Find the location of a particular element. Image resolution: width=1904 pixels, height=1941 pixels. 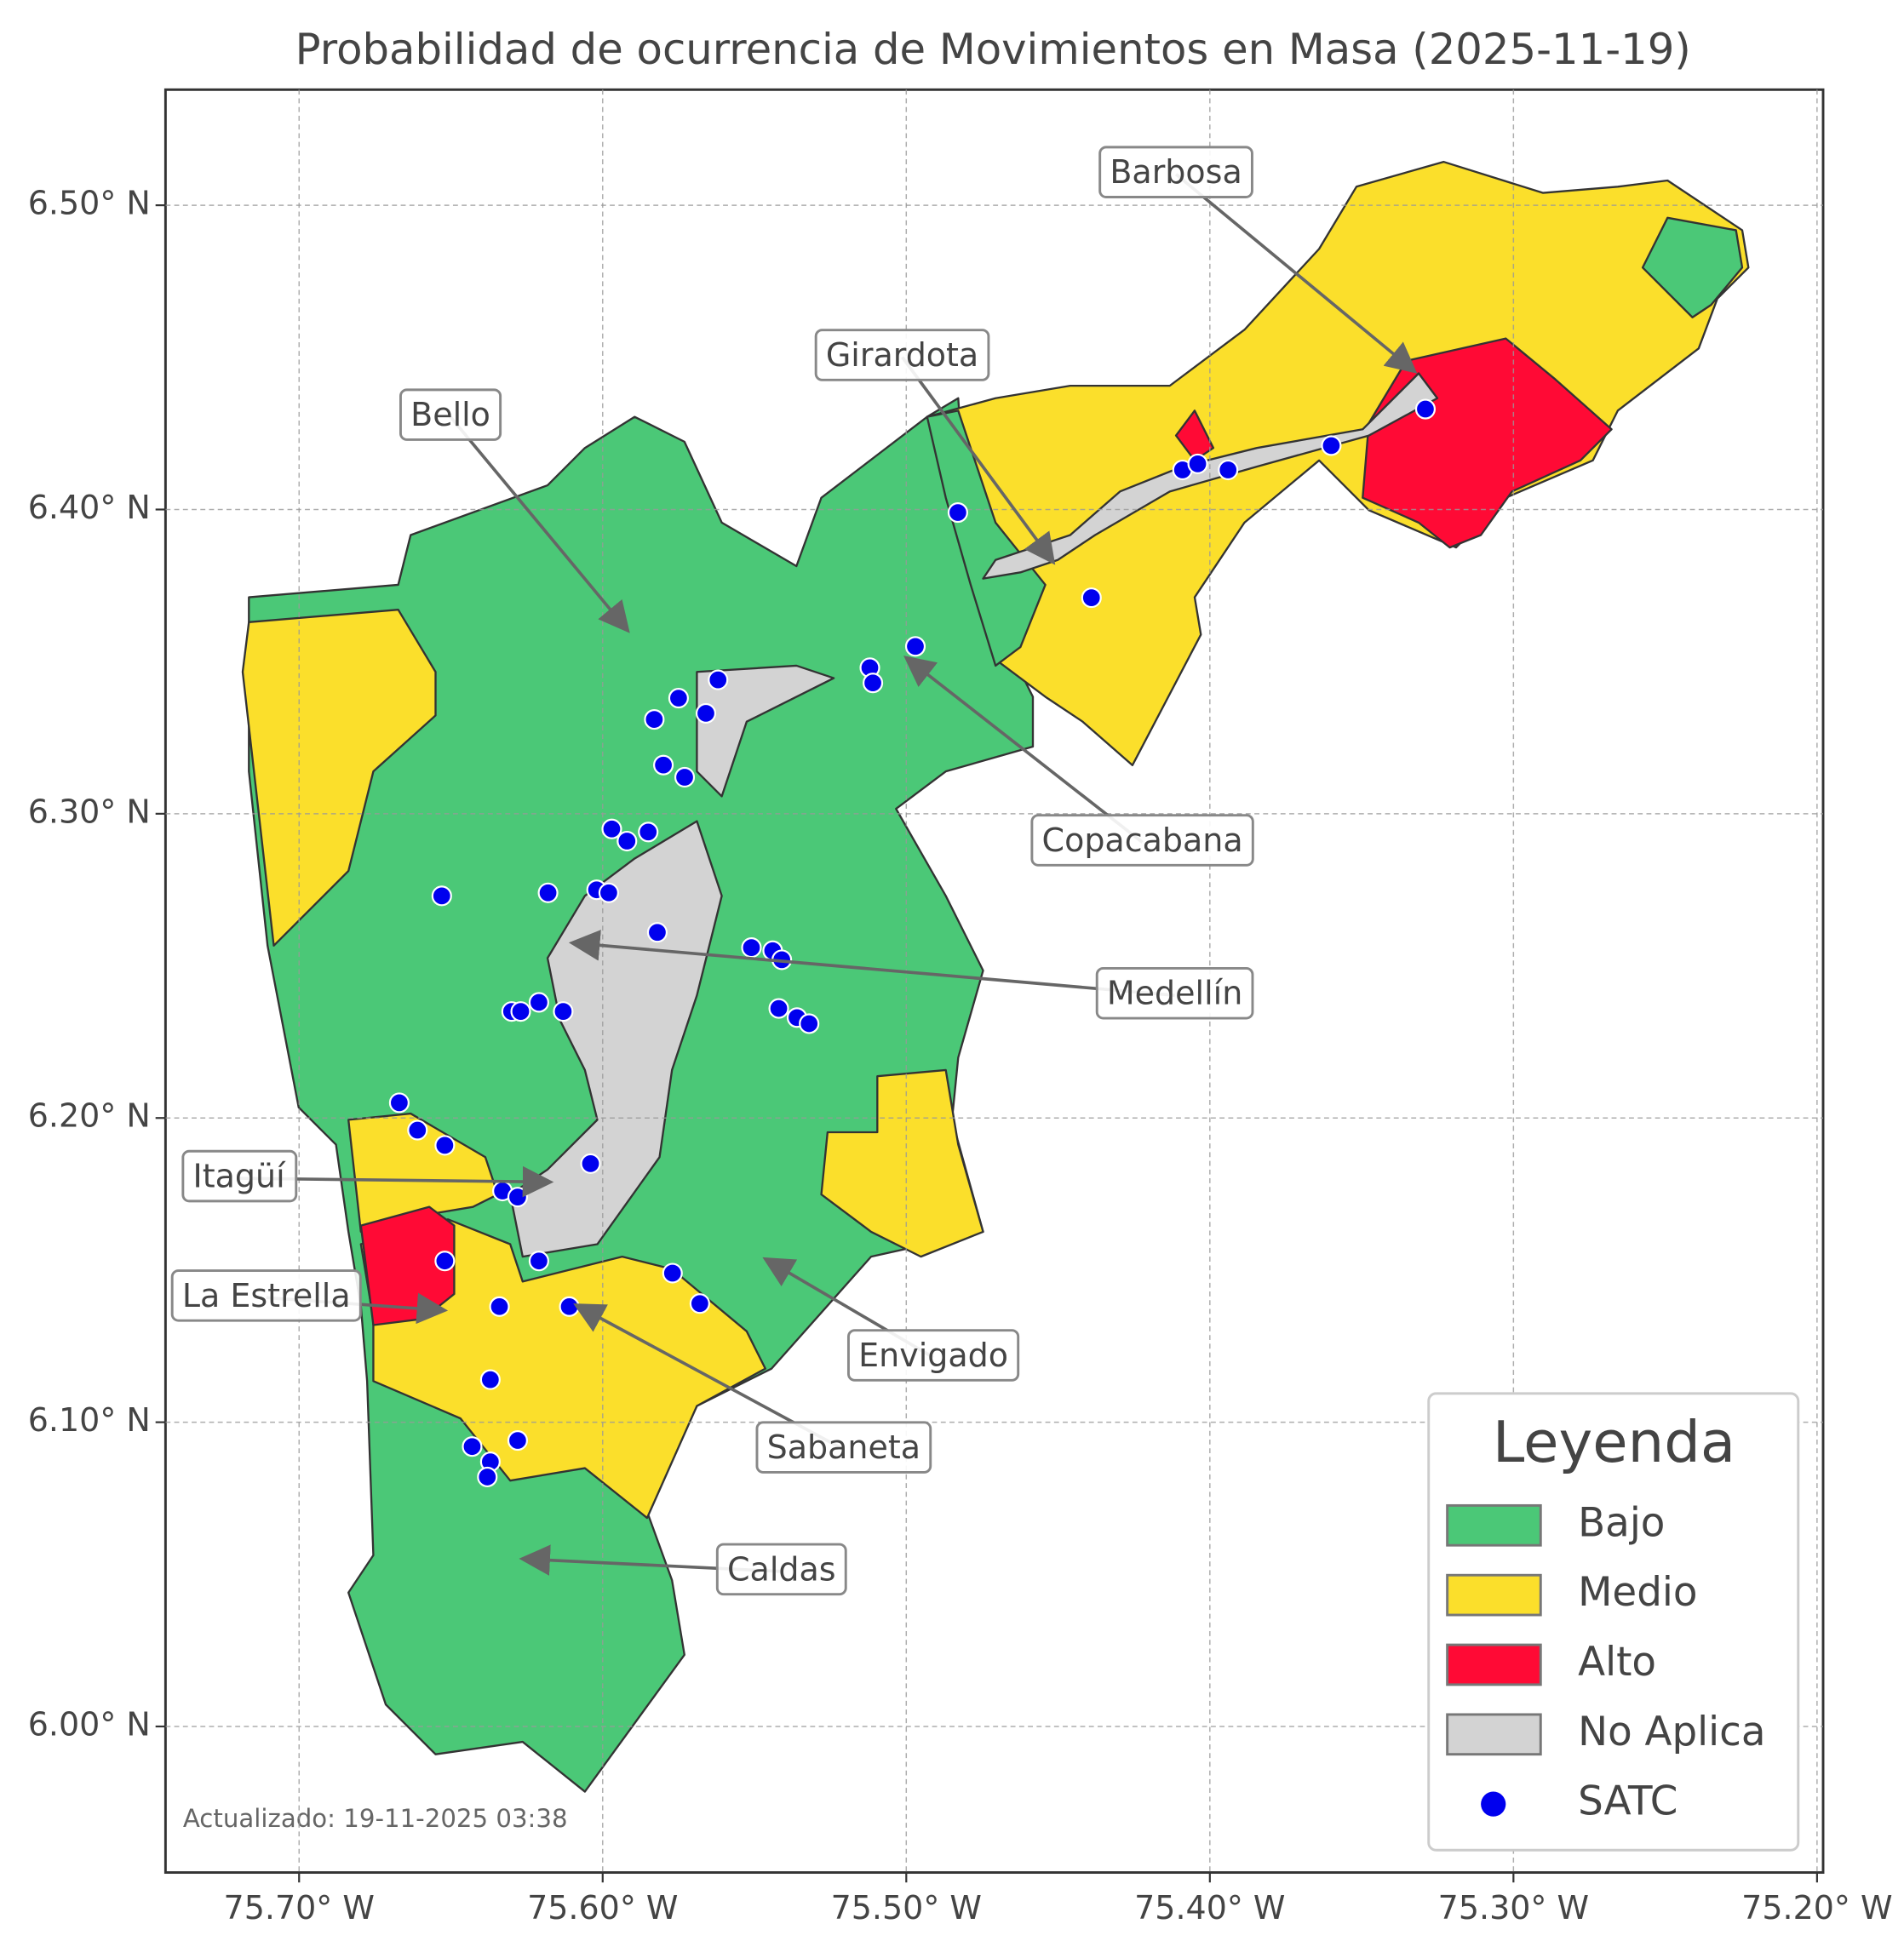

annotation: Envigado is located at coordinates (933, 1355).